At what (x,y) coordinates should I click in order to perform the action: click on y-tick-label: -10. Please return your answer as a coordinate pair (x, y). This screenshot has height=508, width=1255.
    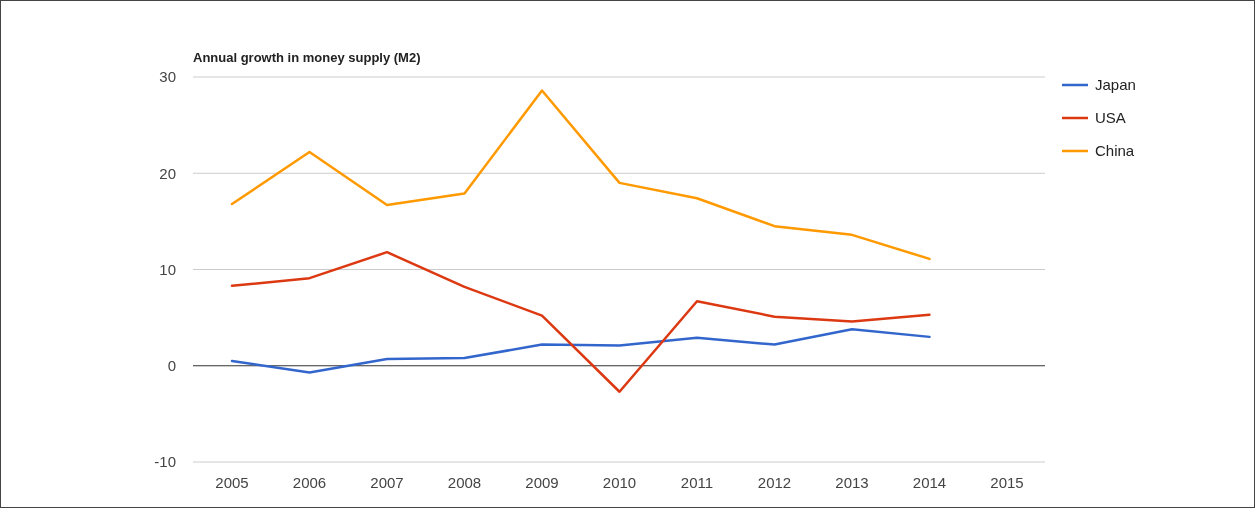
    Looking at the image, I should click on (165, 462).